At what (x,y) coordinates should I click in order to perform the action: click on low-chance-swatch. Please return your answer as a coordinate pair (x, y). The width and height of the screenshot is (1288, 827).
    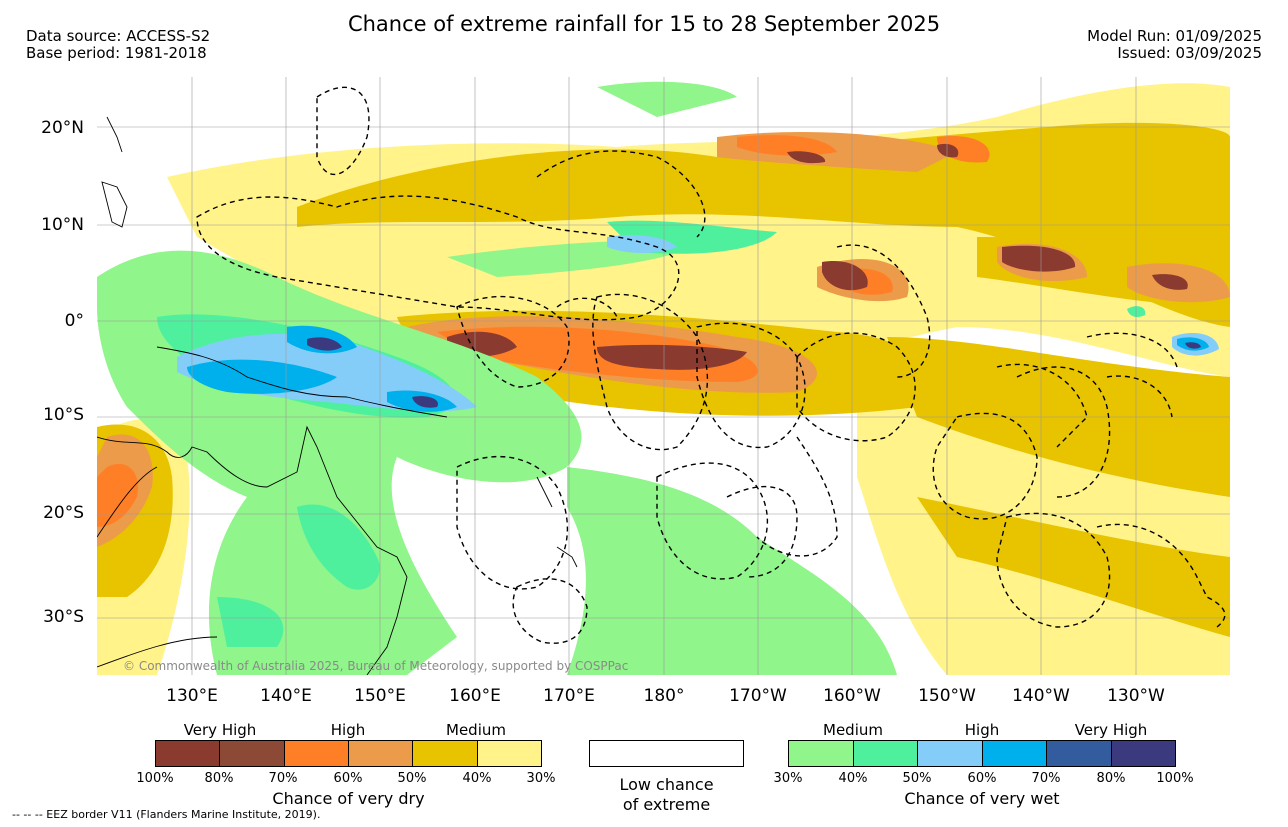
    Looking at the image, I should click on (666, 753).